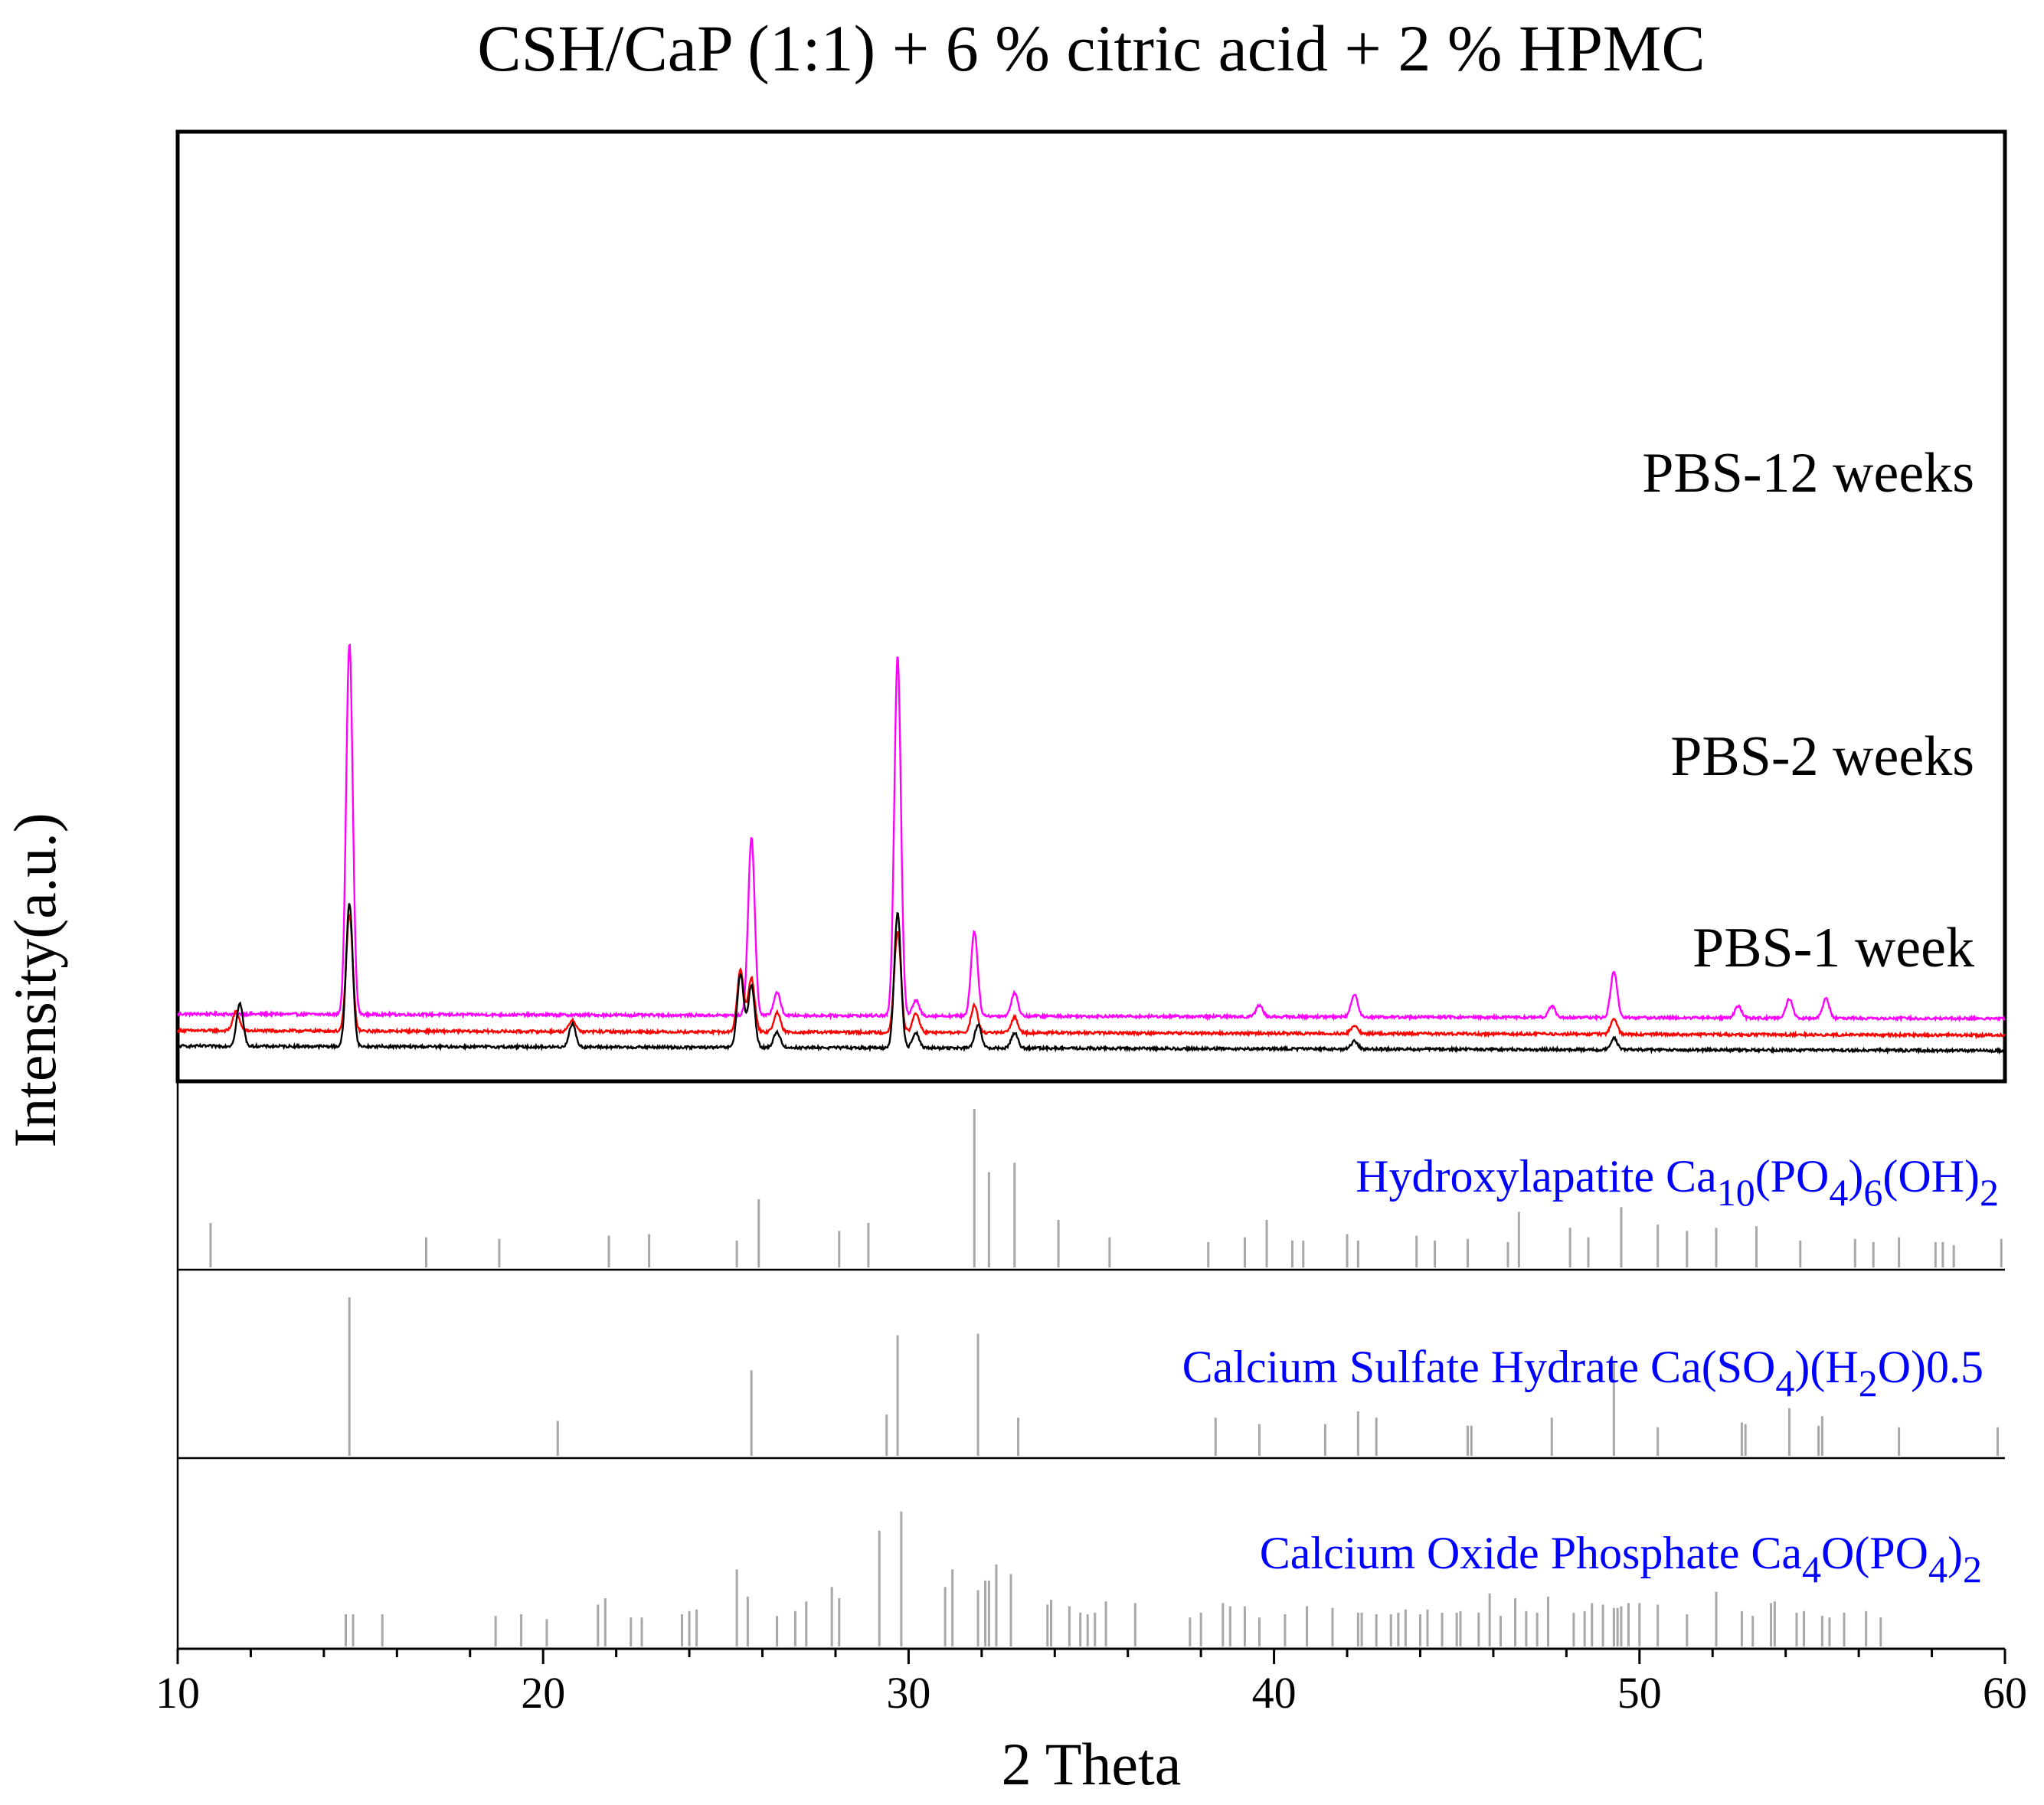  What do you see at coordinates (908, 1693) in the screenshot?
I see `x-tick-label: 30` at bounding box center [908, 1693].